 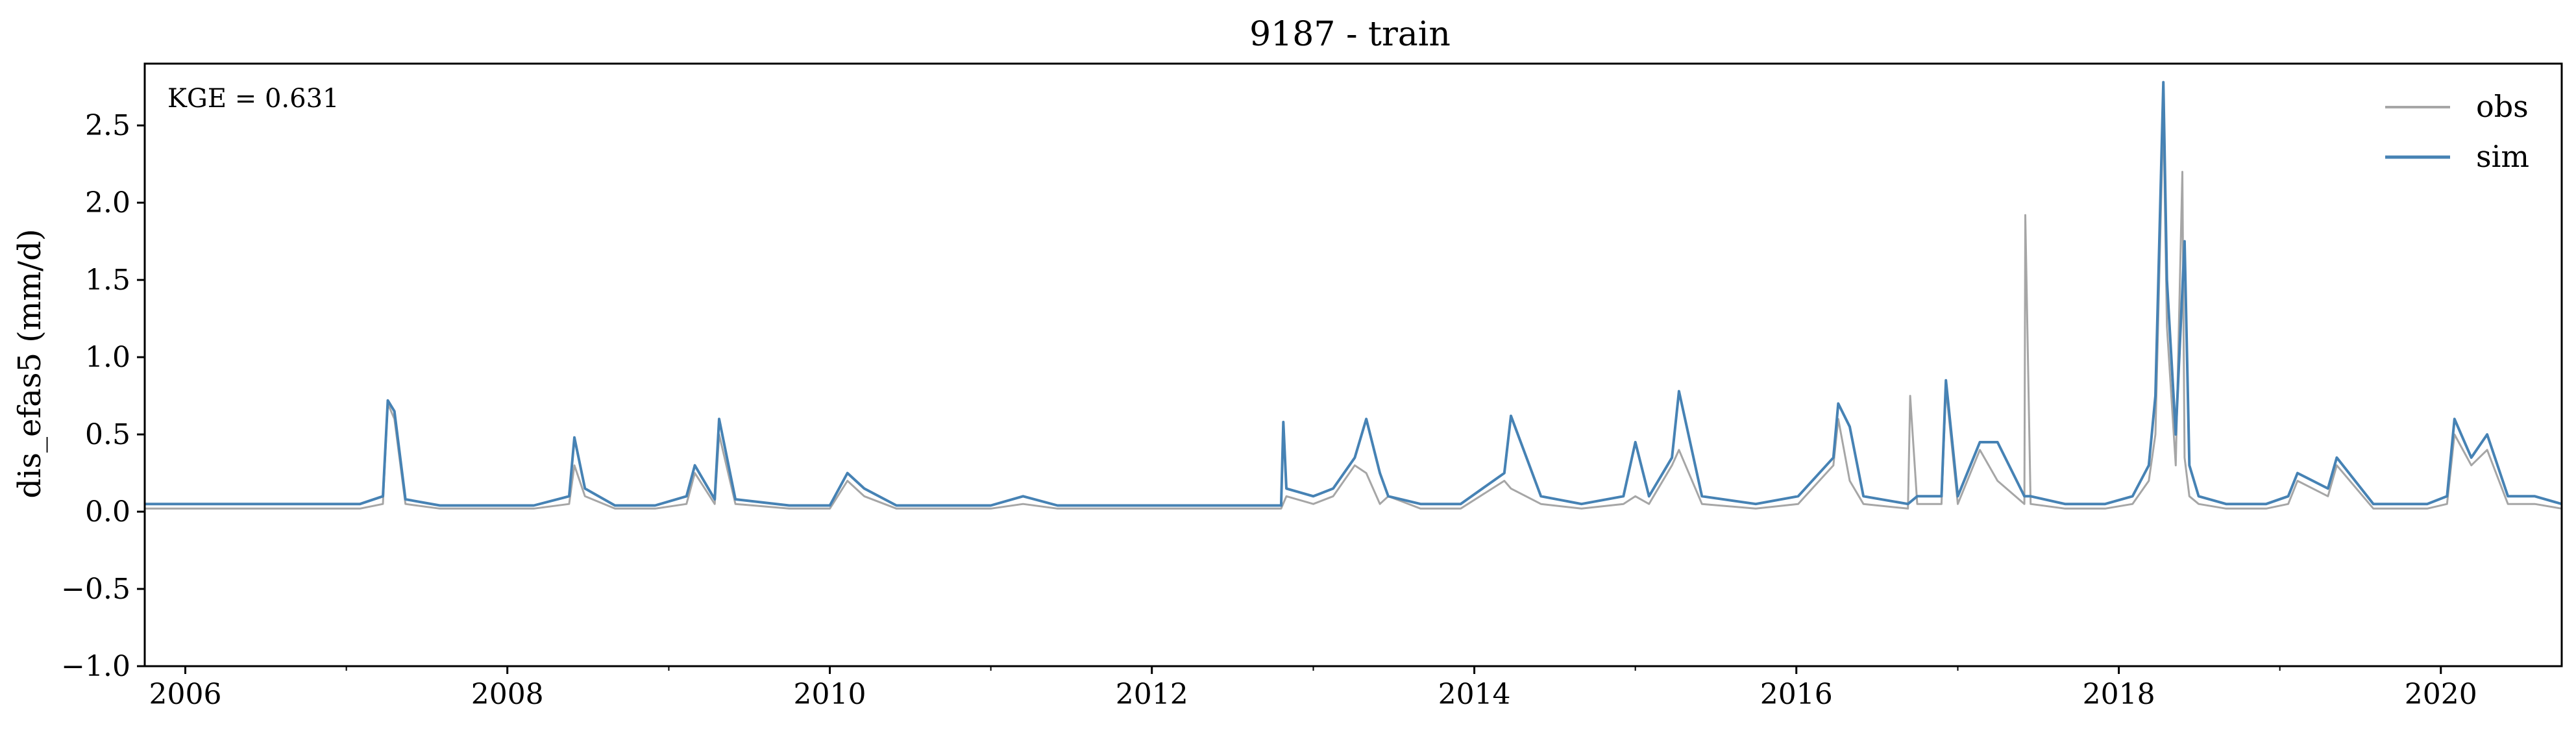 I want to click on legend-obs-label: obs, so click(x=2502, y=106).